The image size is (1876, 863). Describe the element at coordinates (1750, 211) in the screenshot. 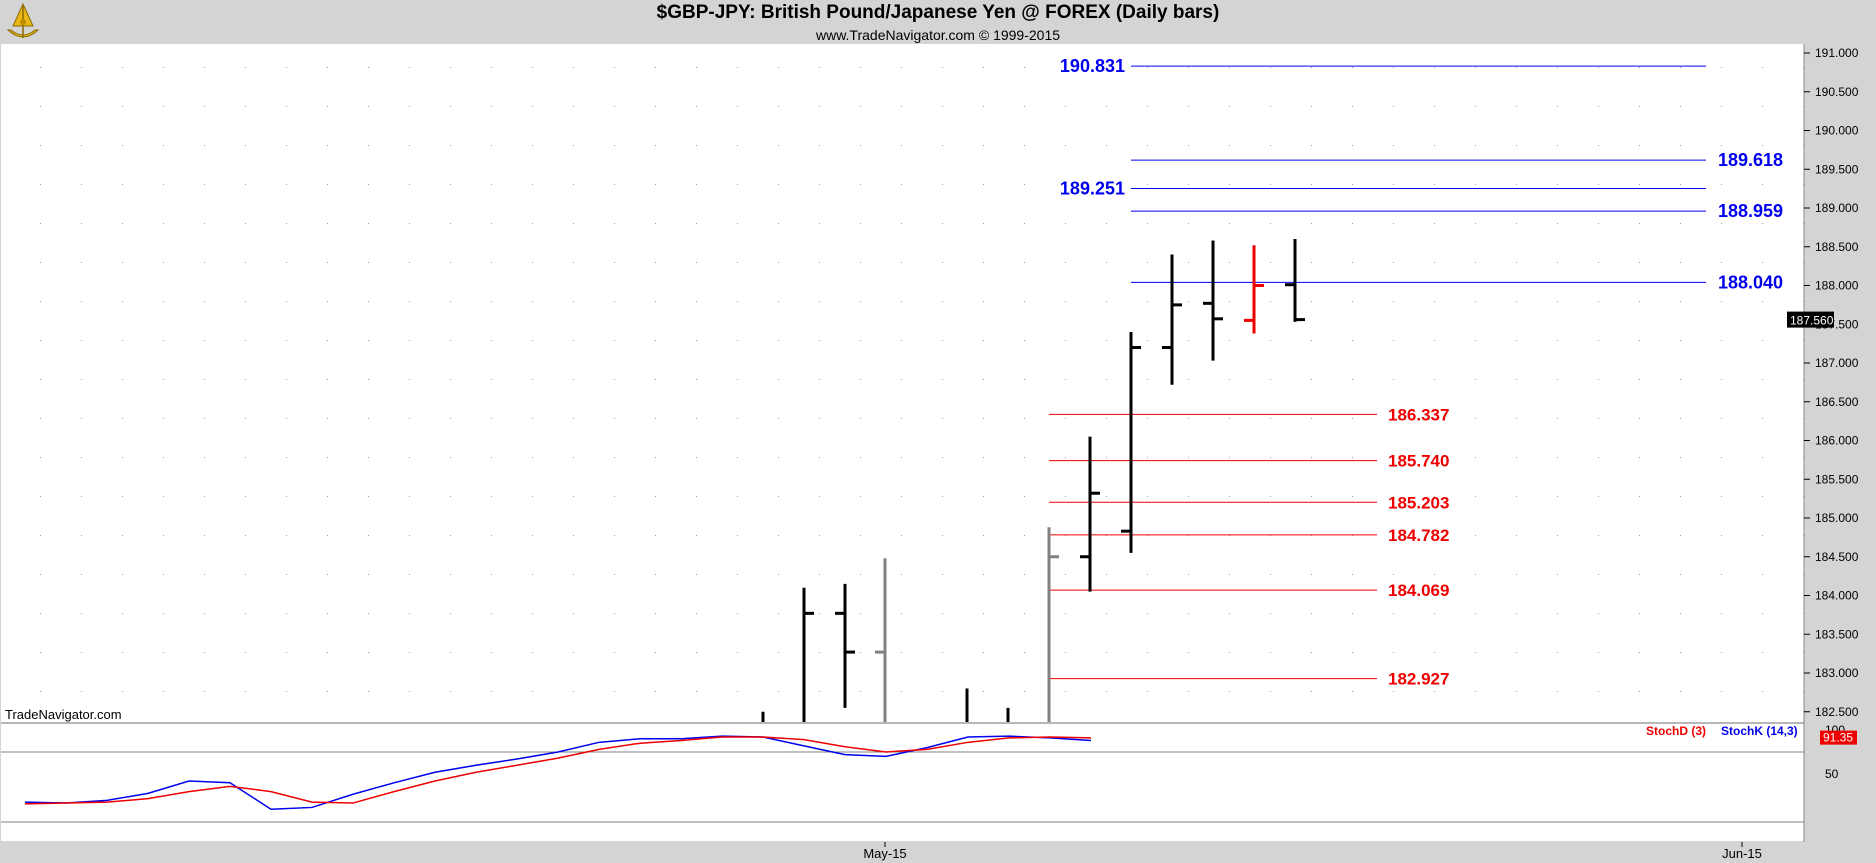

I see `resistance-label: 188.959` at that location.